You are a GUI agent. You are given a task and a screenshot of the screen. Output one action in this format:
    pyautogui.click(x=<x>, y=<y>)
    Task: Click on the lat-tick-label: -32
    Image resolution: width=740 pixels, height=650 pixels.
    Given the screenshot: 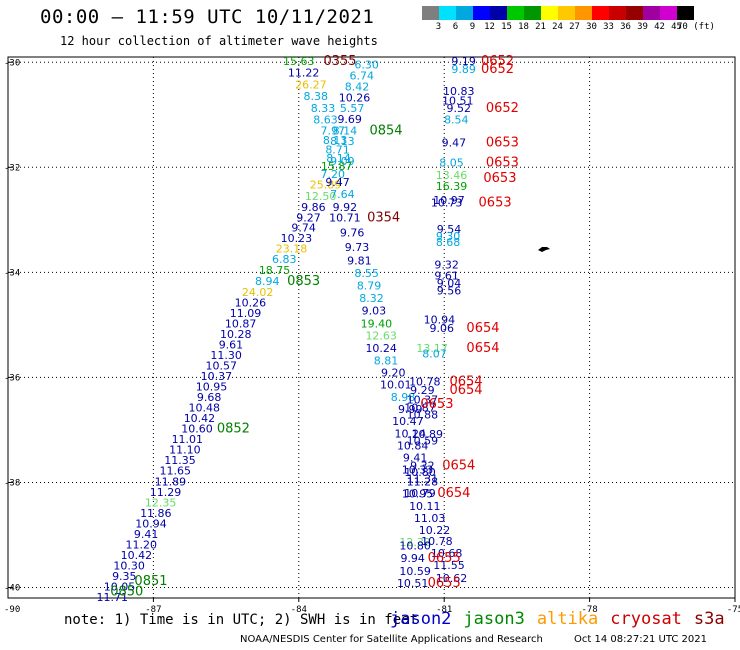 What is the action you would take?
    pyautogui.click(x=12, y=168)
    